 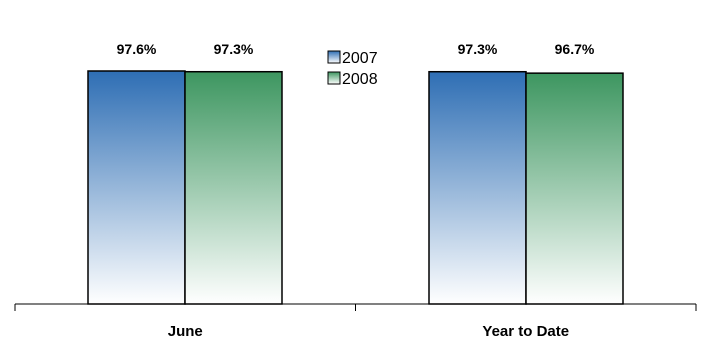 What do you see at coordinates (334, 78) in the screenshot?
I see `legend-swatch-2008` at bounding box center [334, 78].